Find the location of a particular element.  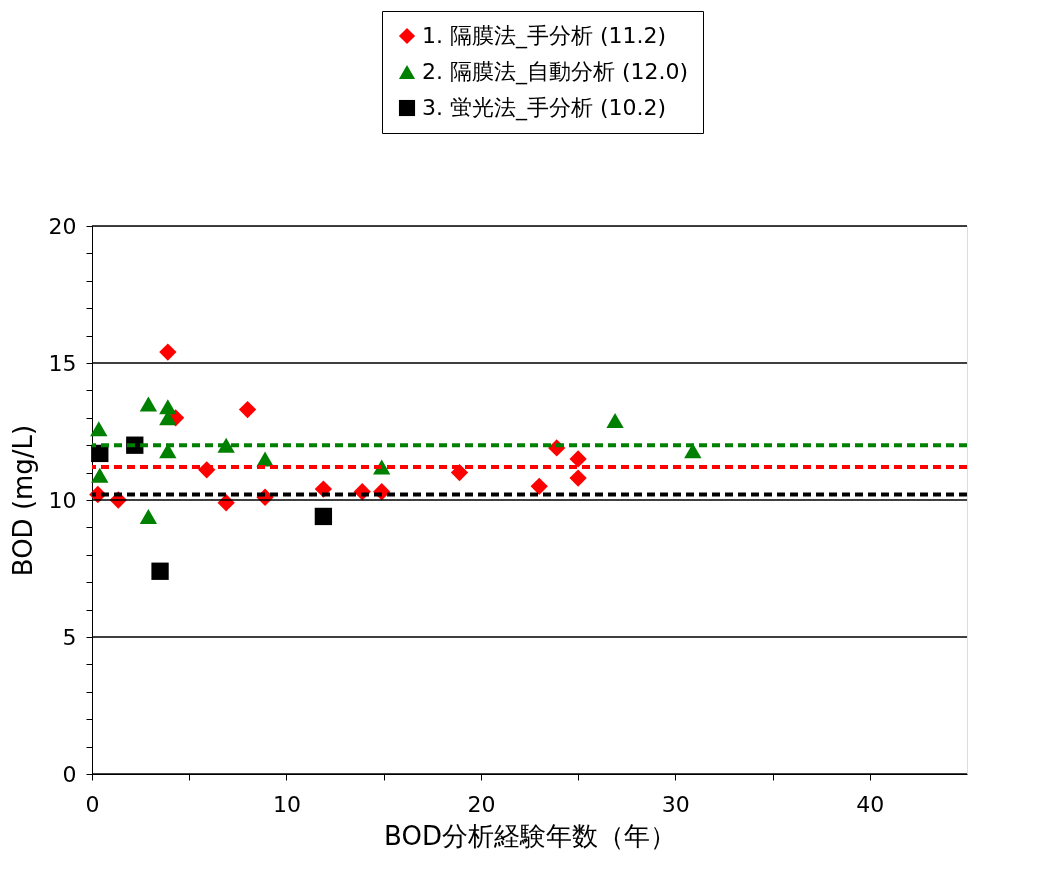

y-tick-label: 15 is located at coordinates (62, 363).